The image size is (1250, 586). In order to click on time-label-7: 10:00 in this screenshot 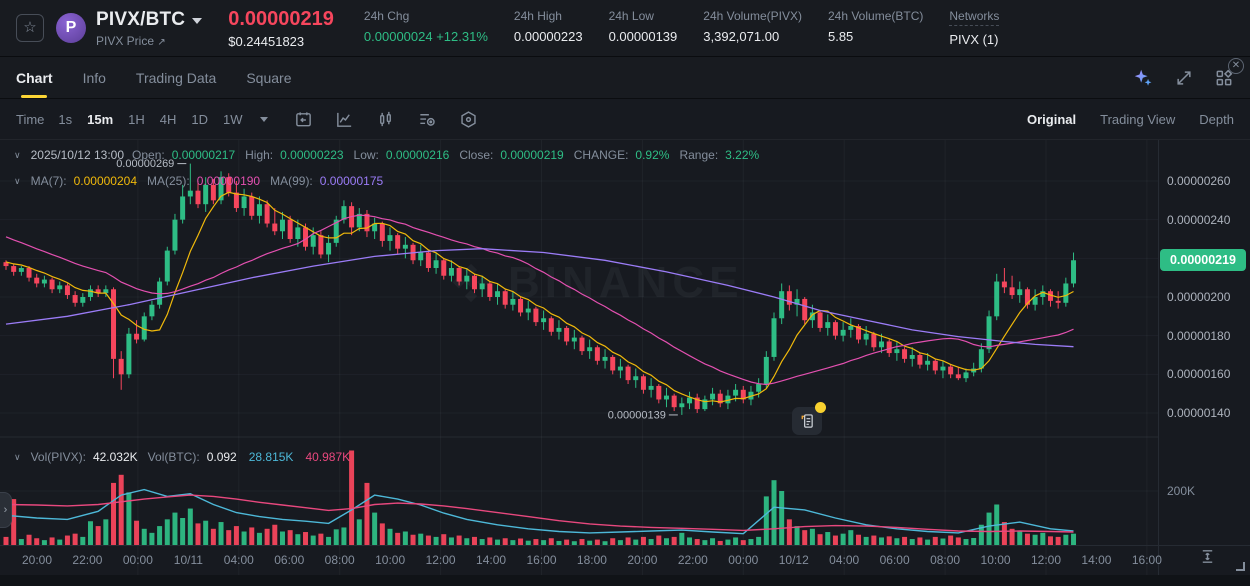, I will do `click(390, 560)`.